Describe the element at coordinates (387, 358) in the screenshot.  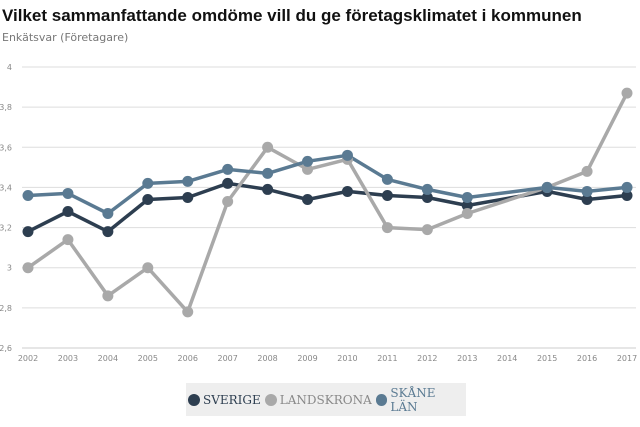
I see `x-tick-label: 2011` at that location.